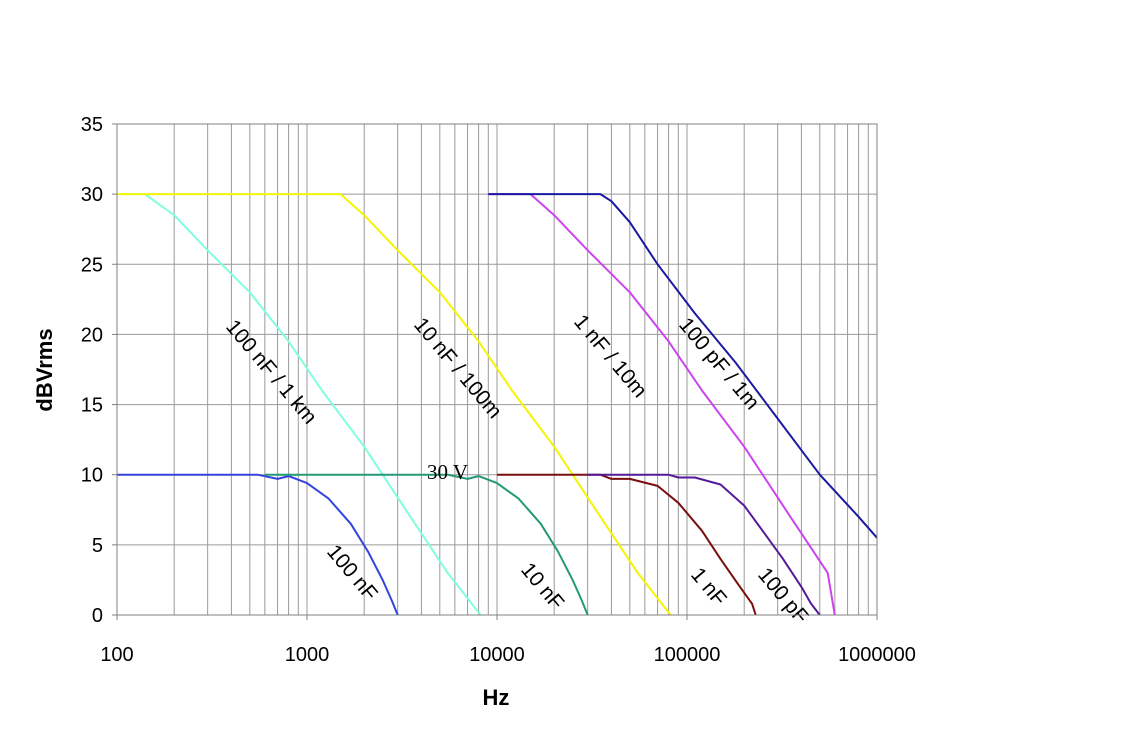  I want to click on y-tick-label: 5, so click(97, 546).